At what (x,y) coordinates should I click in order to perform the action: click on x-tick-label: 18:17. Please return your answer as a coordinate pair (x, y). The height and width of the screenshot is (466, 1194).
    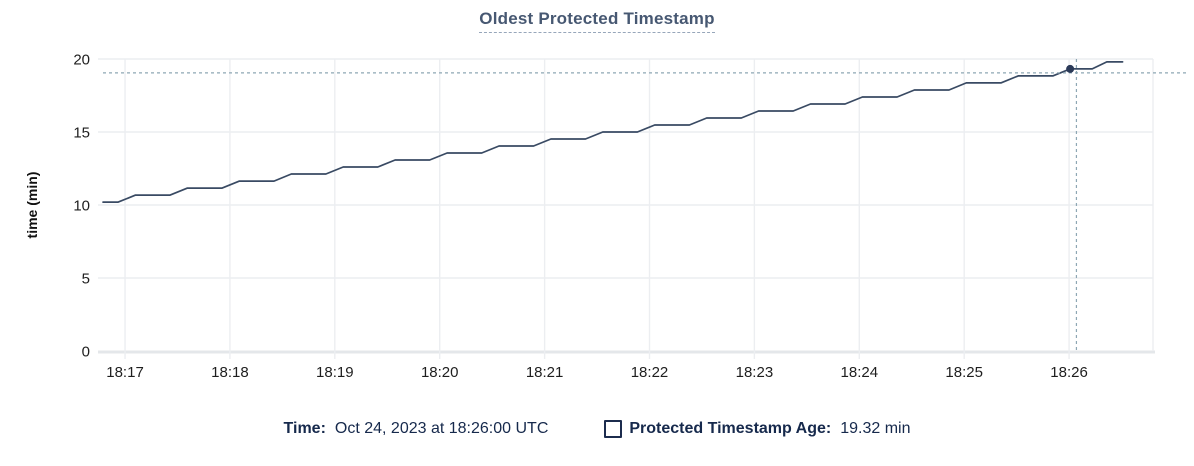
    Looking at the image, I should click on (125, 372).